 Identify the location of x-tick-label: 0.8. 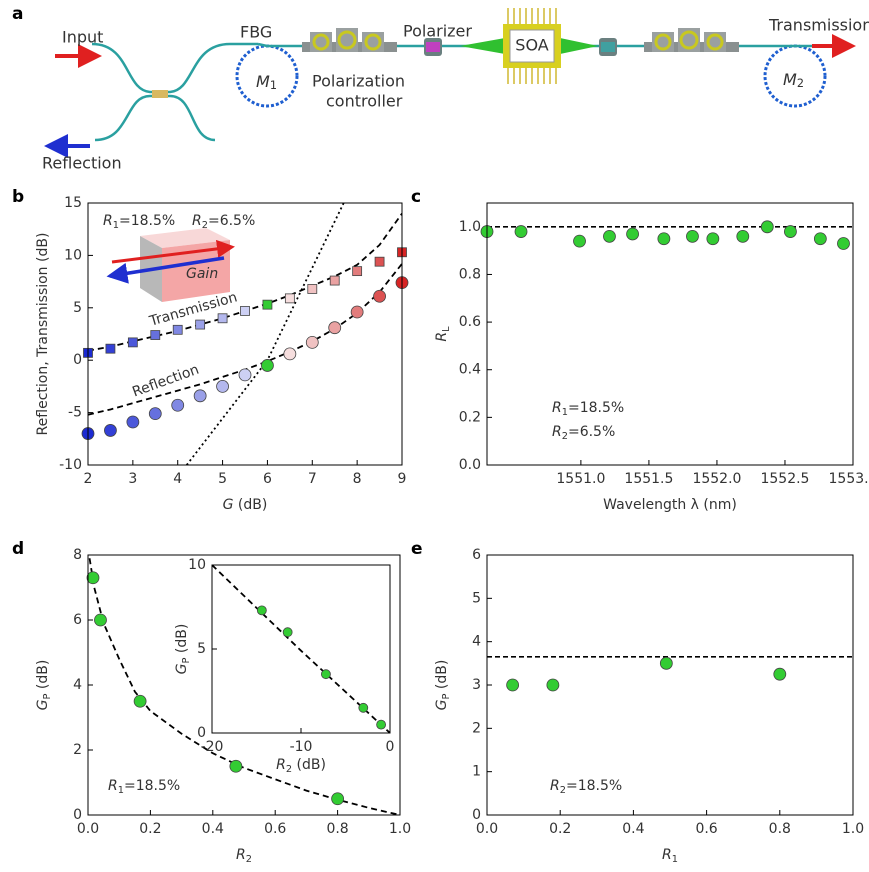
(780, 829).